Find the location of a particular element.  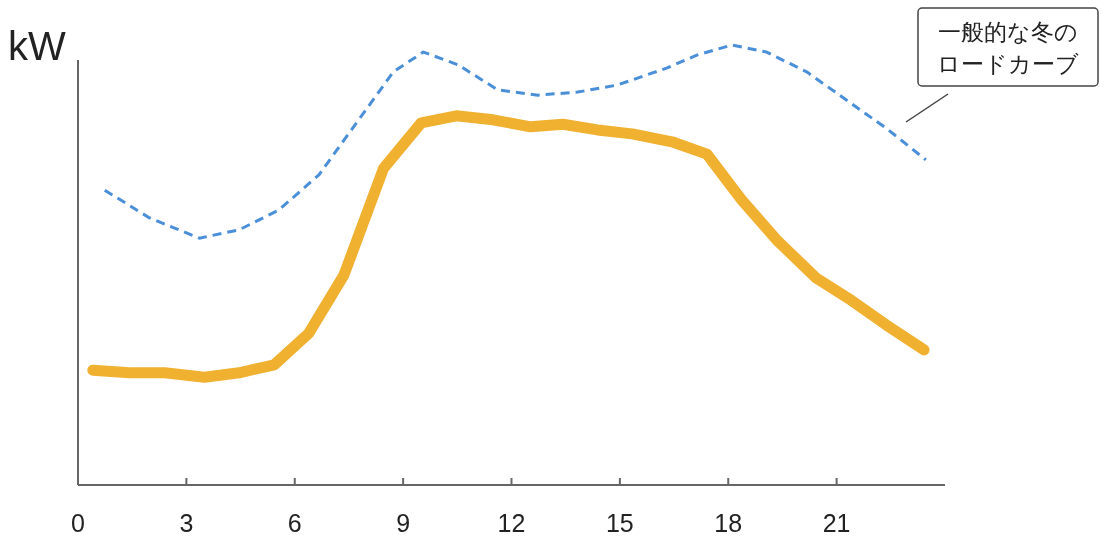

x-tick-label: 18 is located at coordinates (728, 522).